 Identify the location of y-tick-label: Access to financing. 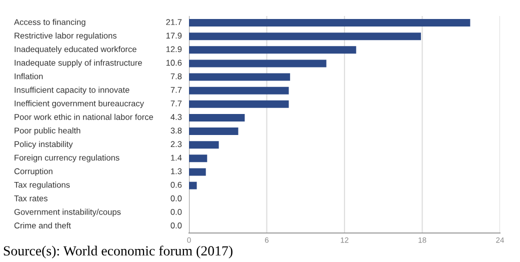
(50, 22).